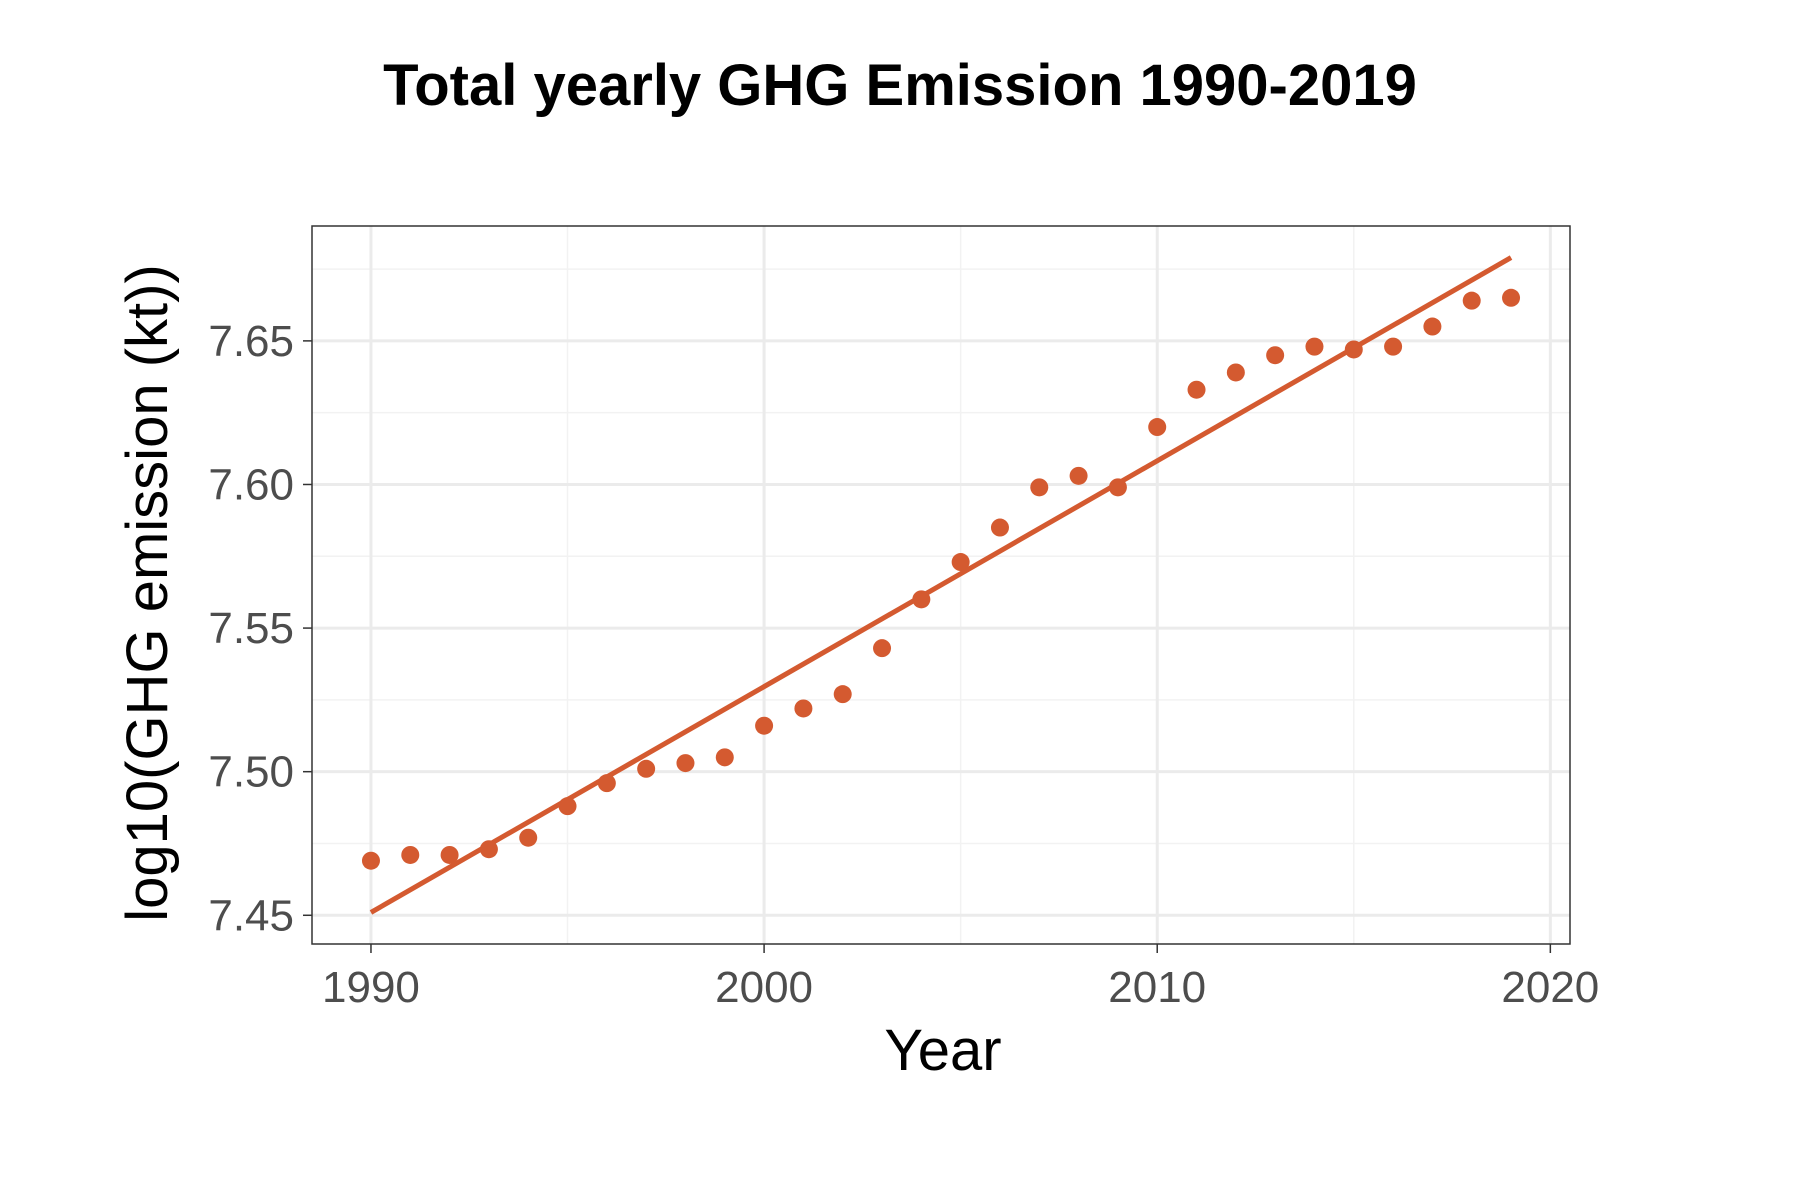 This screenshot has height=1200, width=1800. What do you see at coordinates (942, 1050) in the screenshot?
I see `x-axis-label: Year` at bounding box center [942, 1050].